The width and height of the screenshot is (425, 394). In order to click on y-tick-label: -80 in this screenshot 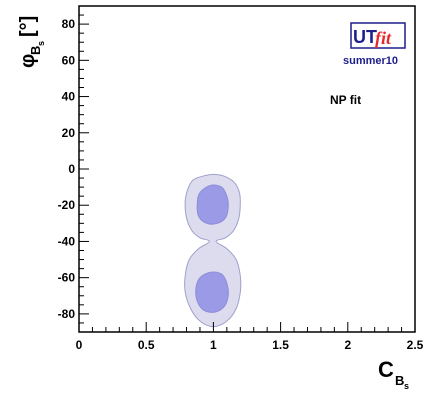, I will do `click(67, 314)`.